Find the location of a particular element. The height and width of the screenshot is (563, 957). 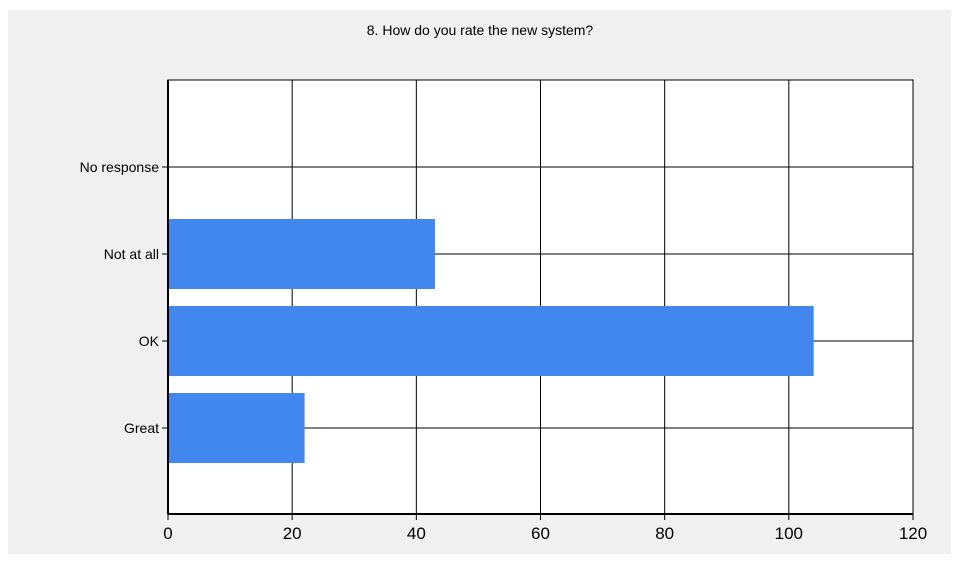

chart-title: 8. How do you rate the new system? is located at coordinates (480, 30).